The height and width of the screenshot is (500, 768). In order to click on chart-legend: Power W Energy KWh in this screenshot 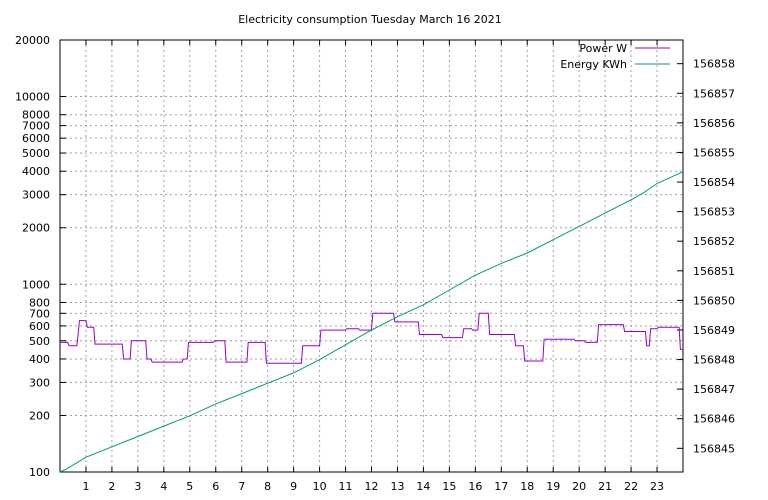, I will do `click(615, 56)`.